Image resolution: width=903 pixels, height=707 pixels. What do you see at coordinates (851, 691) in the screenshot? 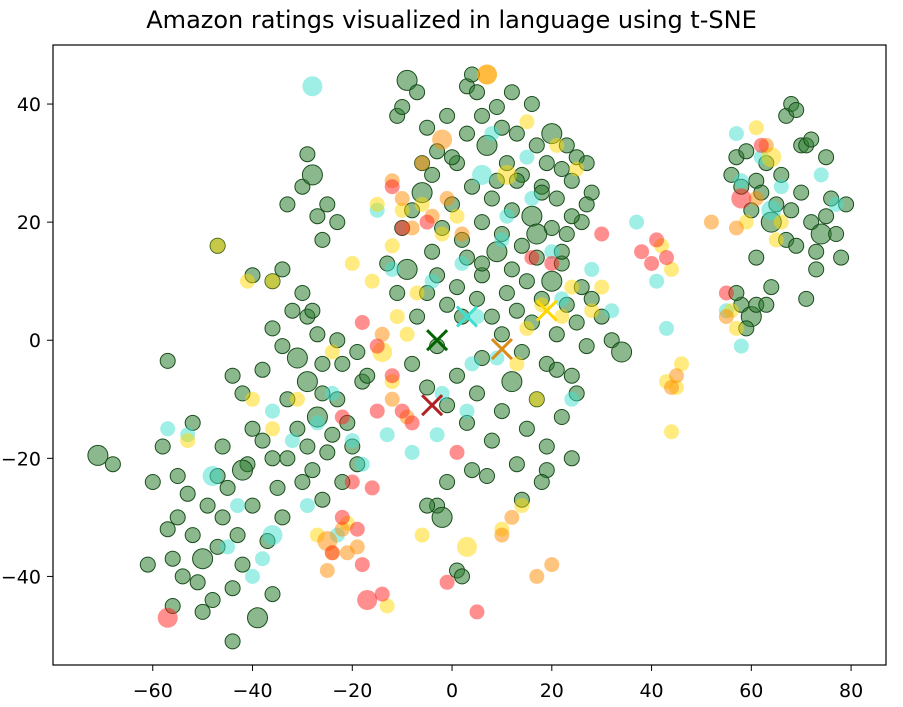
I see `x-tick-label: 80` at bounding box center [851, 691].